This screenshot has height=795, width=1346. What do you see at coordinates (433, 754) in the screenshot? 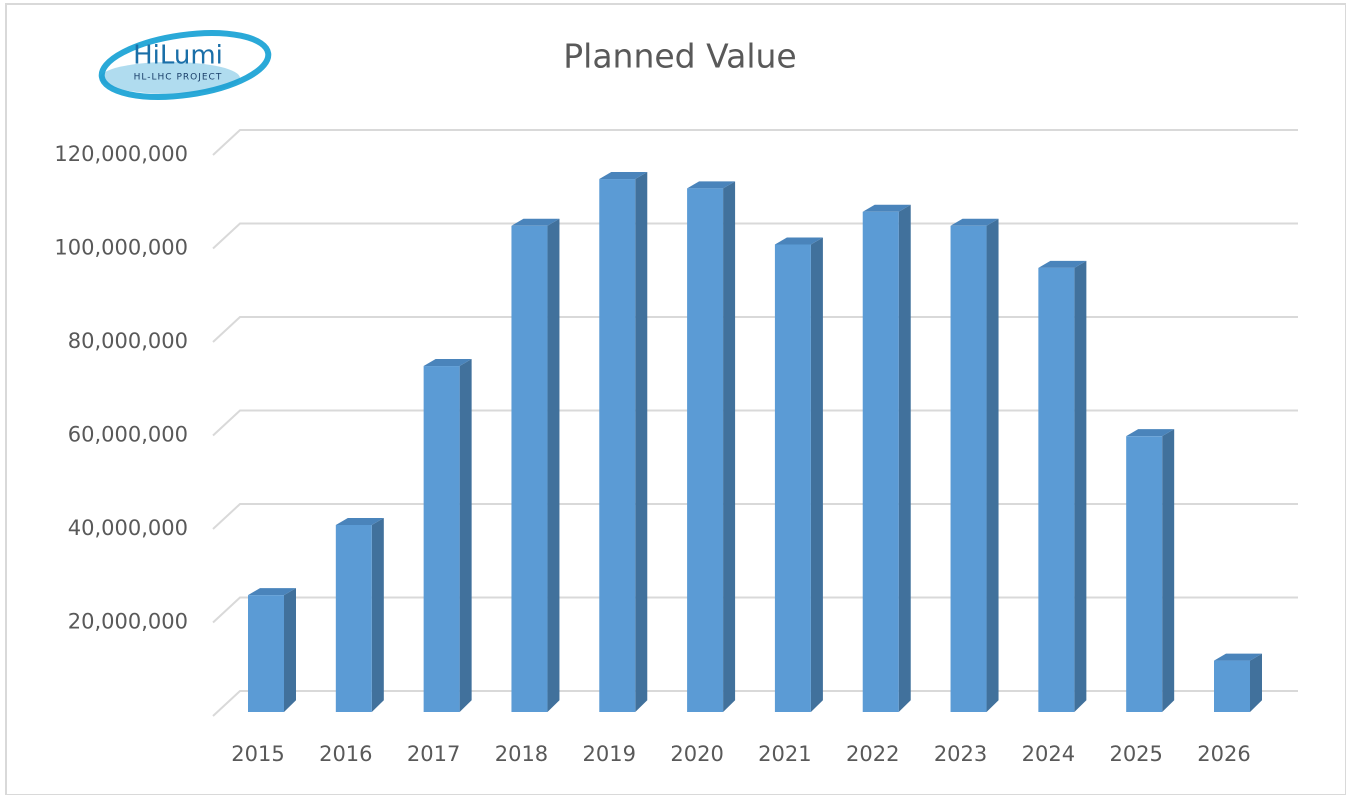
I see `x-tick-label: 2017` at bounding box center [433, 754].